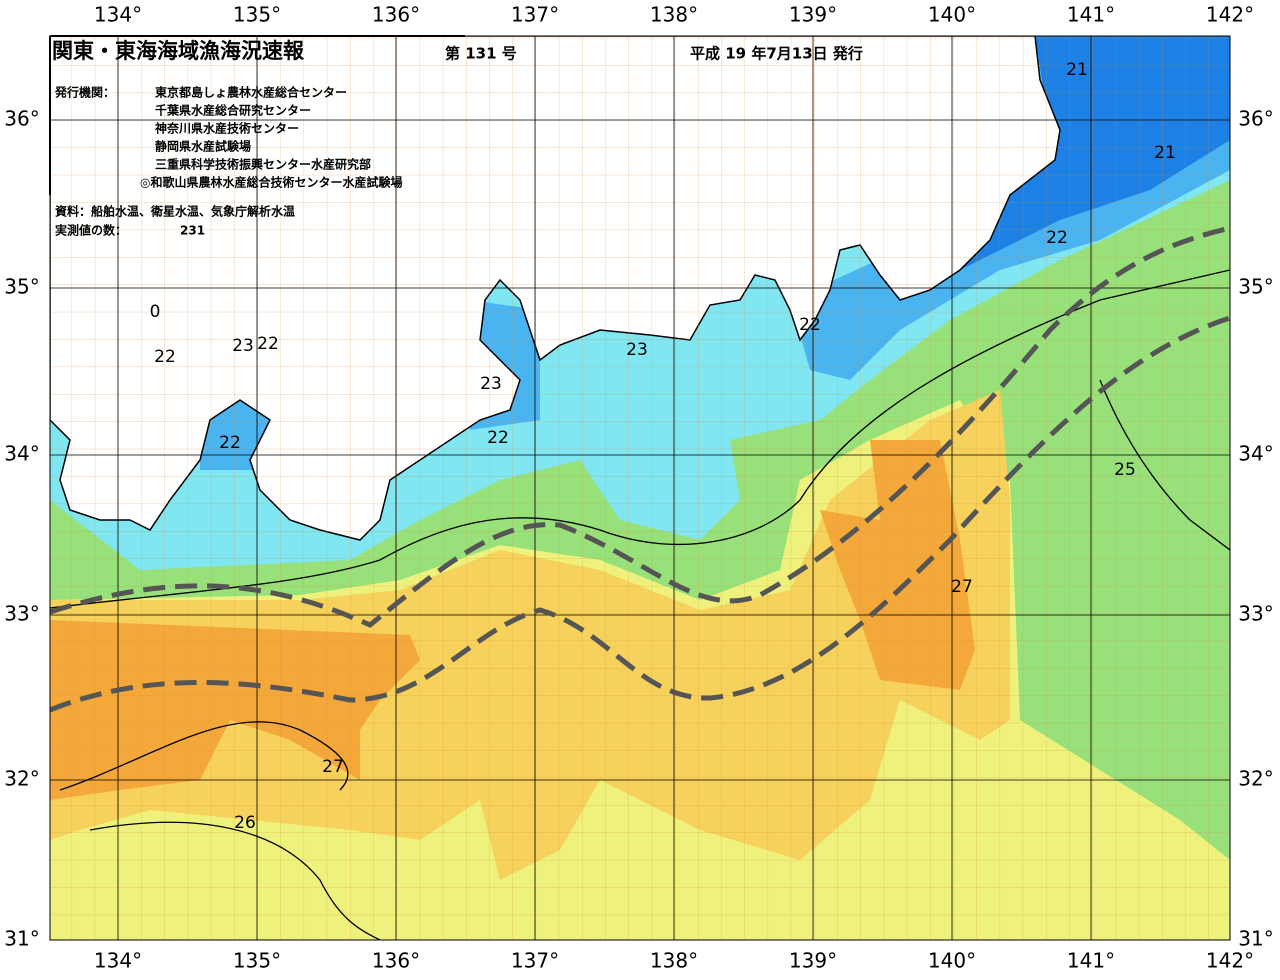 The width and height of the screenshot is (1280, 980). What do you see at coordinates (178, 51) in the screenshot?
I see `title: 関東・東海海域漁海況速報` at bounding box center [178, 51].